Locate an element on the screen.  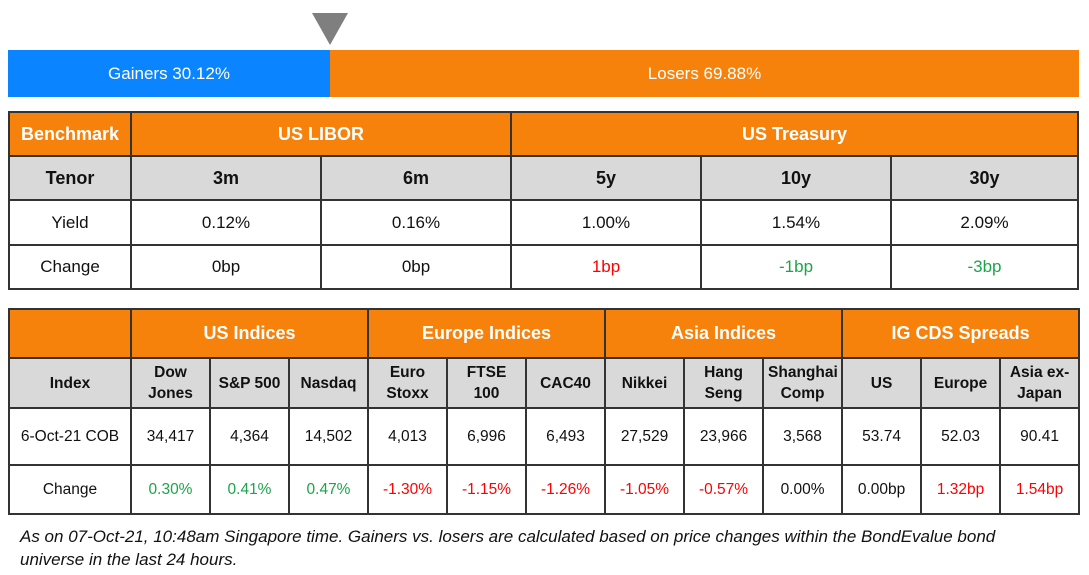
group-header: IG CDS Spreads is located at coordinates (961, 333).